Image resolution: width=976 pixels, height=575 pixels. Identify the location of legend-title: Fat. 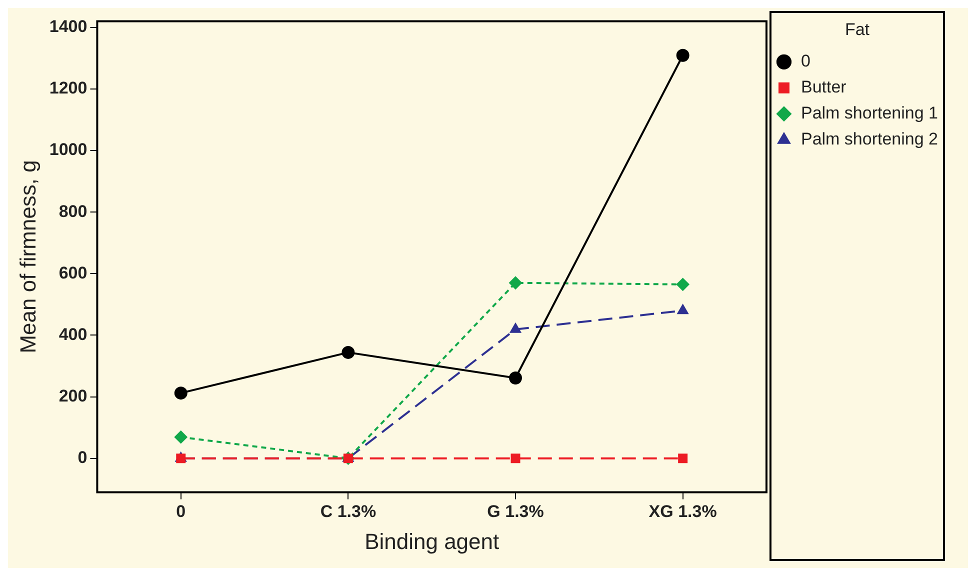
(857, 30).